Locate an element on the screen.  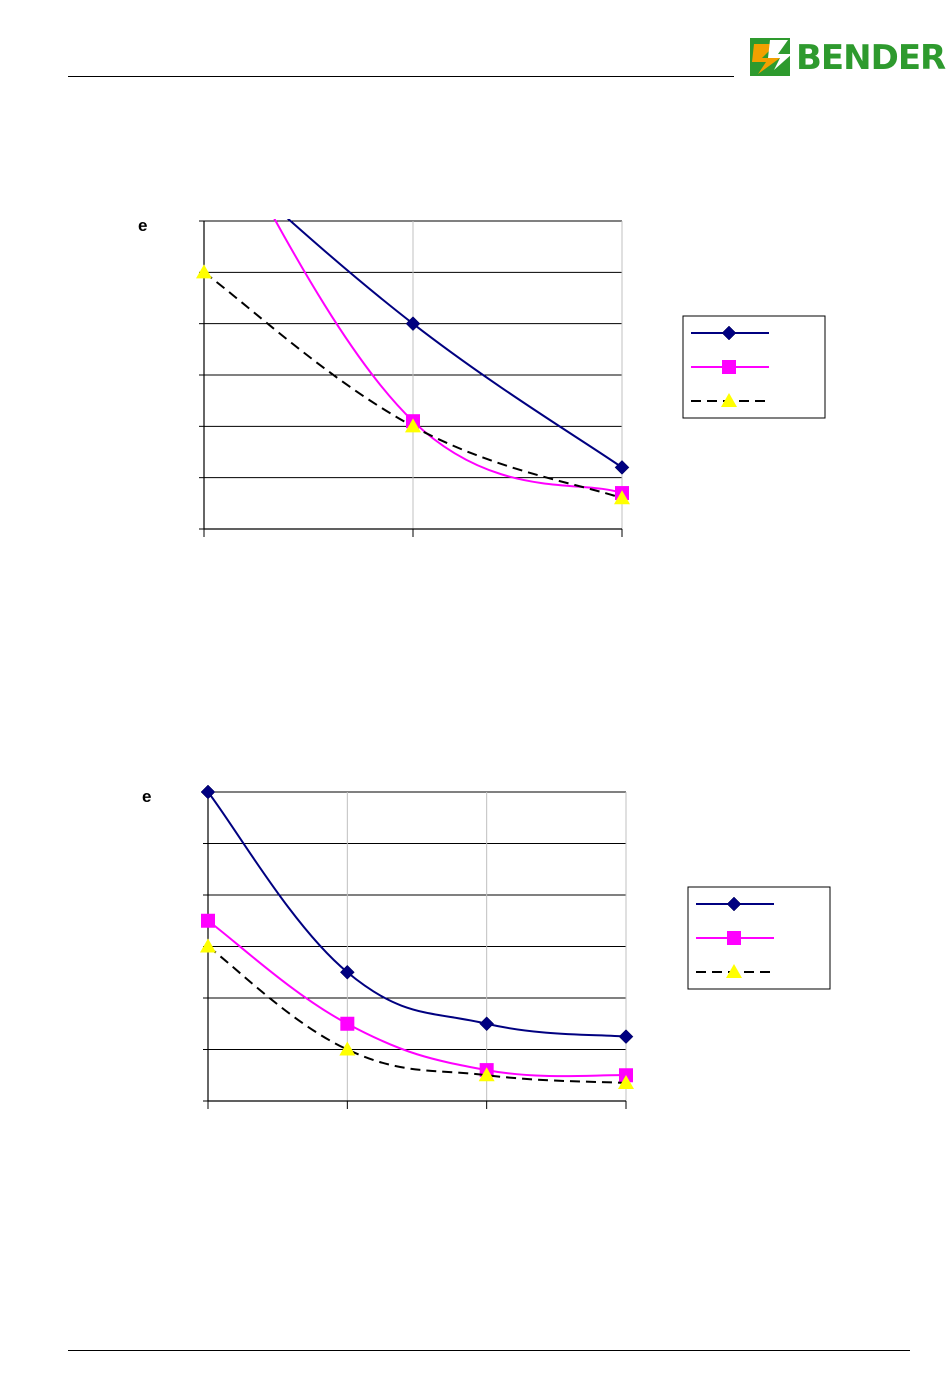
header-rule is located at coordinates (401, 76).